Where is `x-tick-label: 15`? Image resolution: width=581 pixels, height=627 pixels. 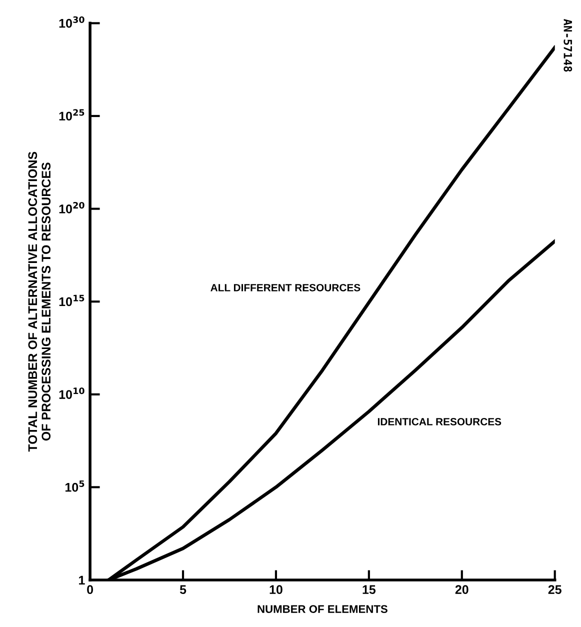
x-tick-label: 15 is located at coordinates (369, 589).